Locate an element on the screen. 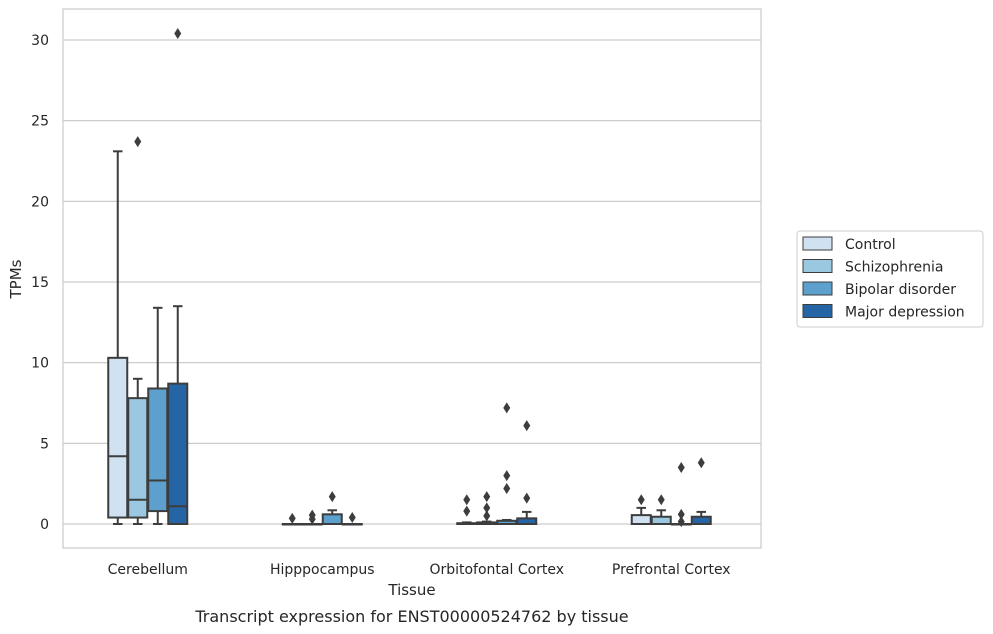 The image size is (993, 634). y-tick-label: 5 is located at coordinates (44, 444).